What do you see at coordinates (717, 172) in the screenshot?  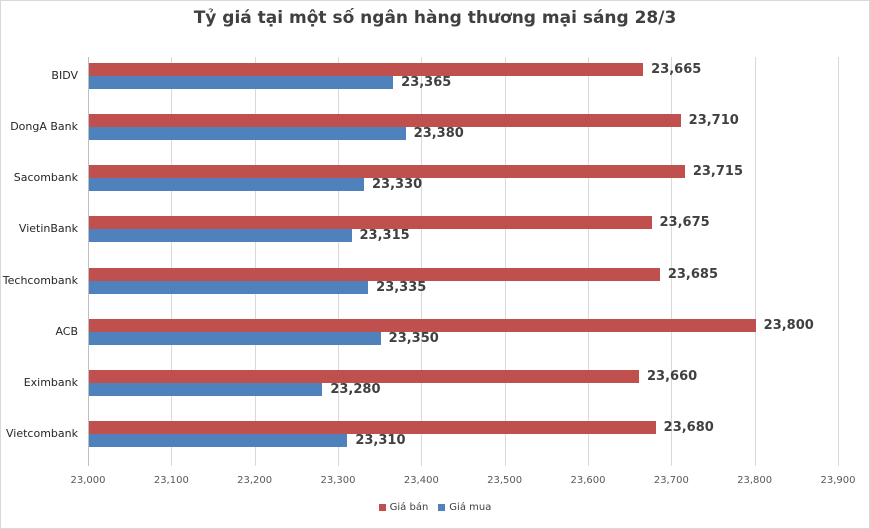 I see `data-label-sell: 23,715` at bounding box center [717, 172].